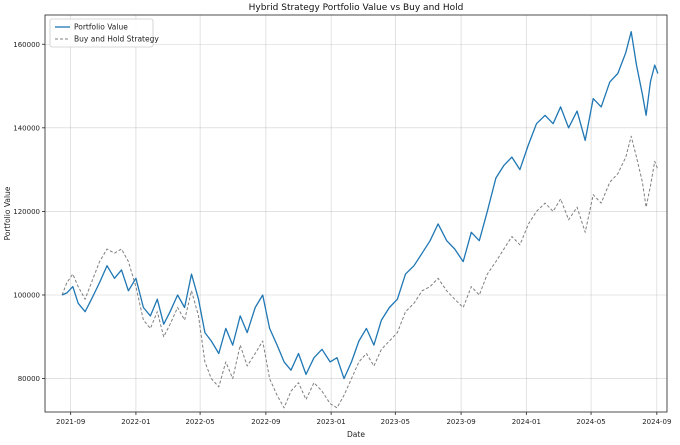 The width and height of the screenshot is (680, 445). Describe the element at coordinates (116, 39) in the screenshot. I see `legend-label-buy-and-hold: Buy and Hold Strategy` at that location.